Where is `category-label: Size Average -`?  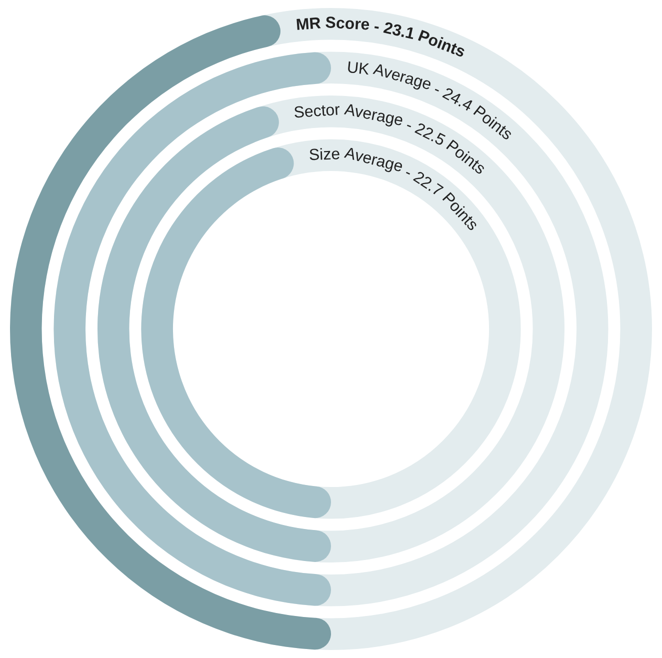
category-label: Size Average - is located at coordinates (361, 163).